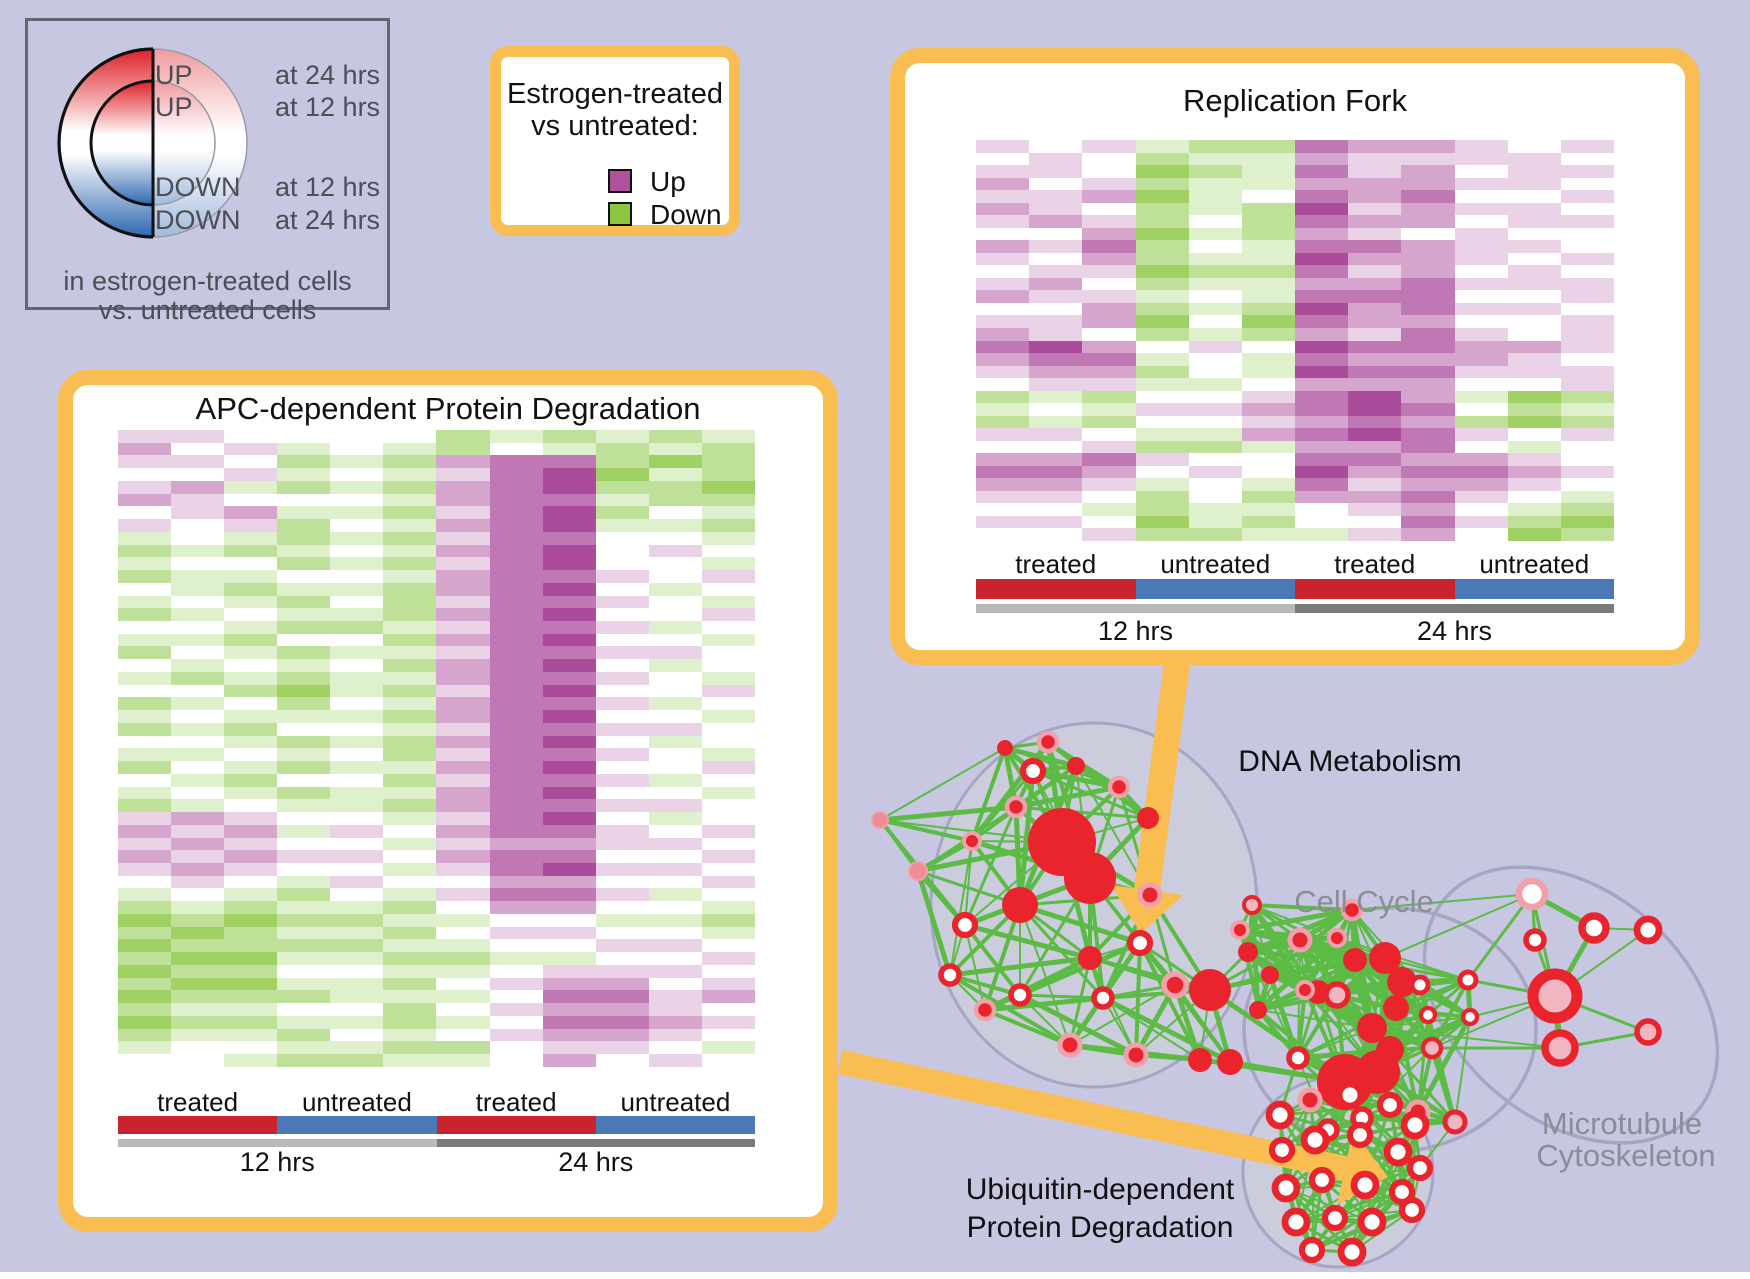 The width and height of the screenshot is (1750, 1279). I want to click on legend-dir-down-24: DOWN, so click(198, 220).